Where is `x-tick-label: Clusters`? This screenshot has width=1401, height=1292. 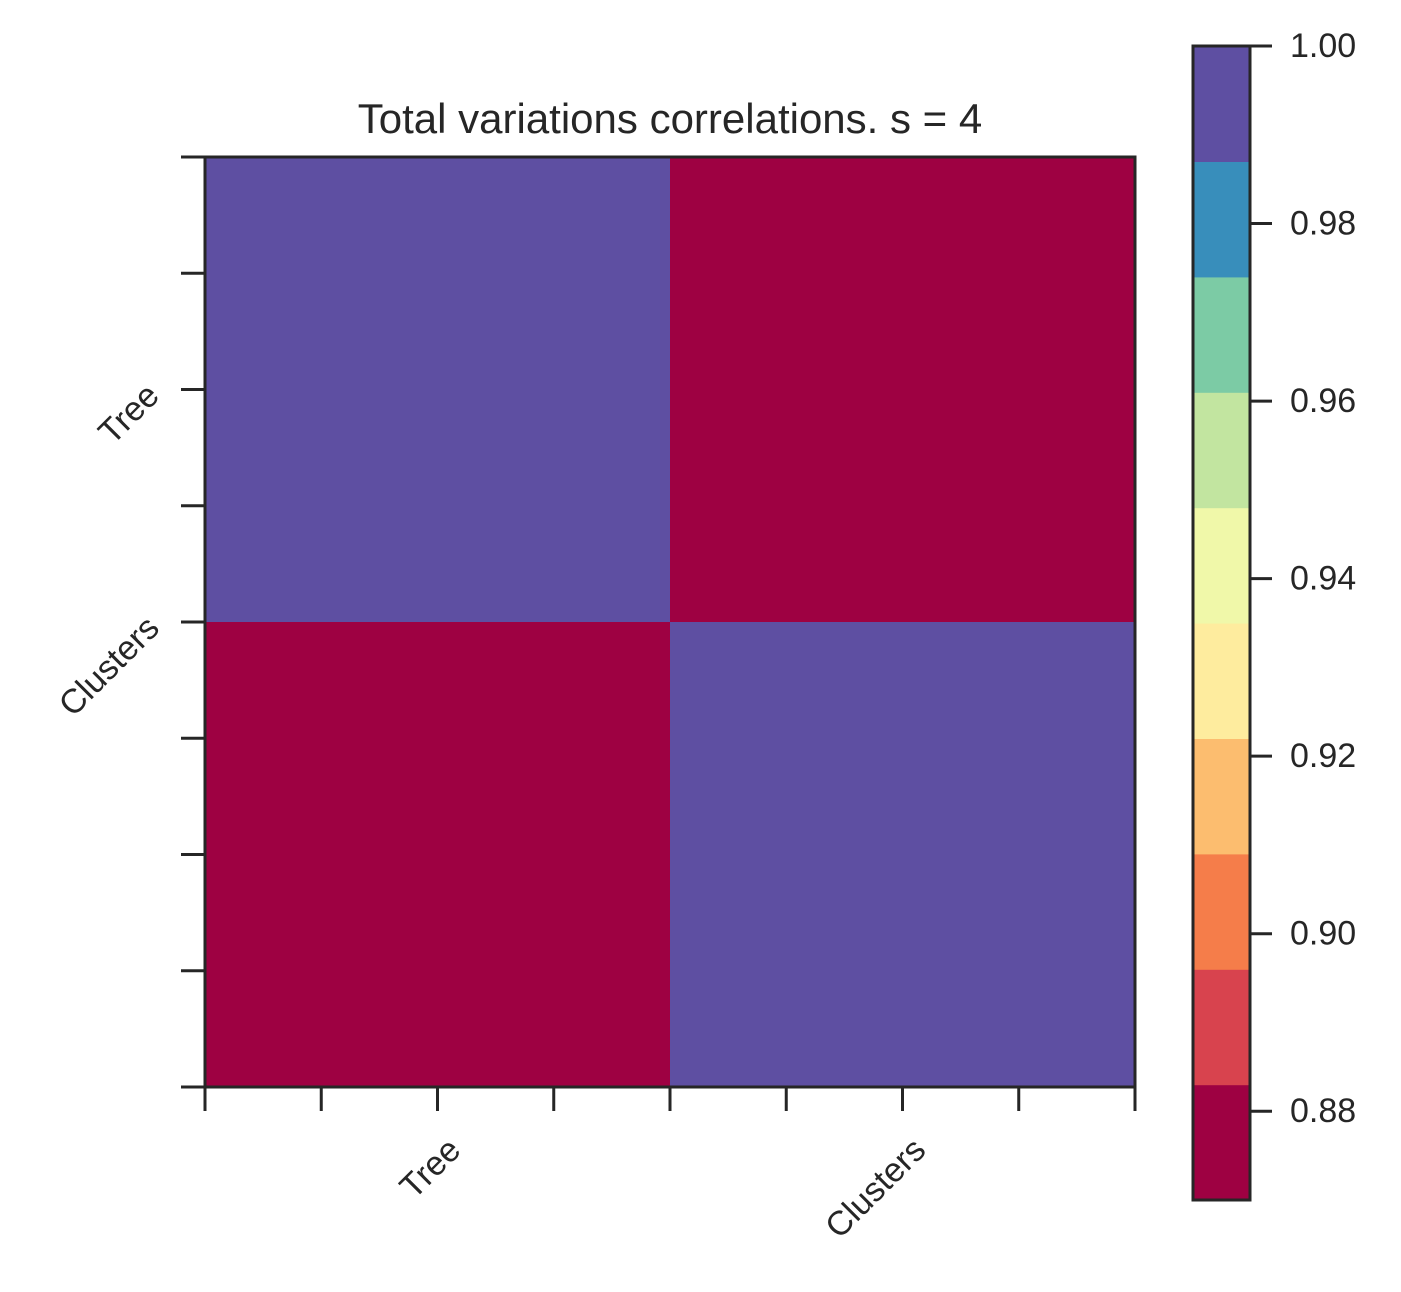 x-tick-label: Clusters is located at coordinates (875, 1188).